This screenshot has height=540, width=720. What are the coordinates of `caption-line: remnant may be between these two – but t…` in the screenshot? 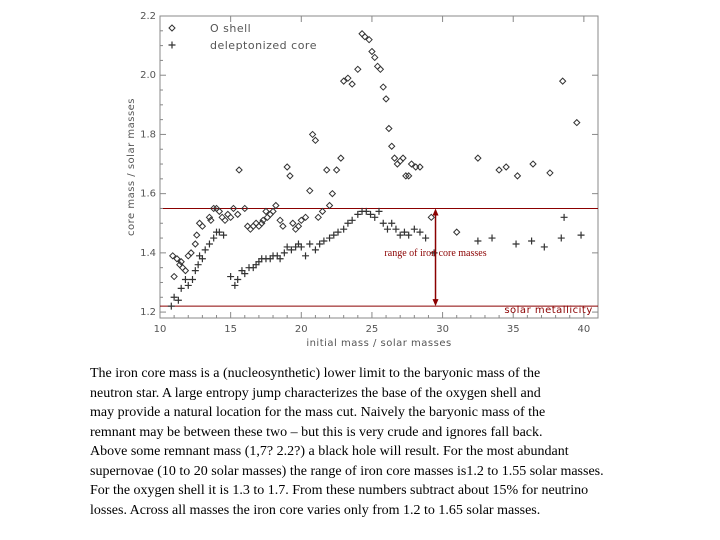 It's located at (316, 432).